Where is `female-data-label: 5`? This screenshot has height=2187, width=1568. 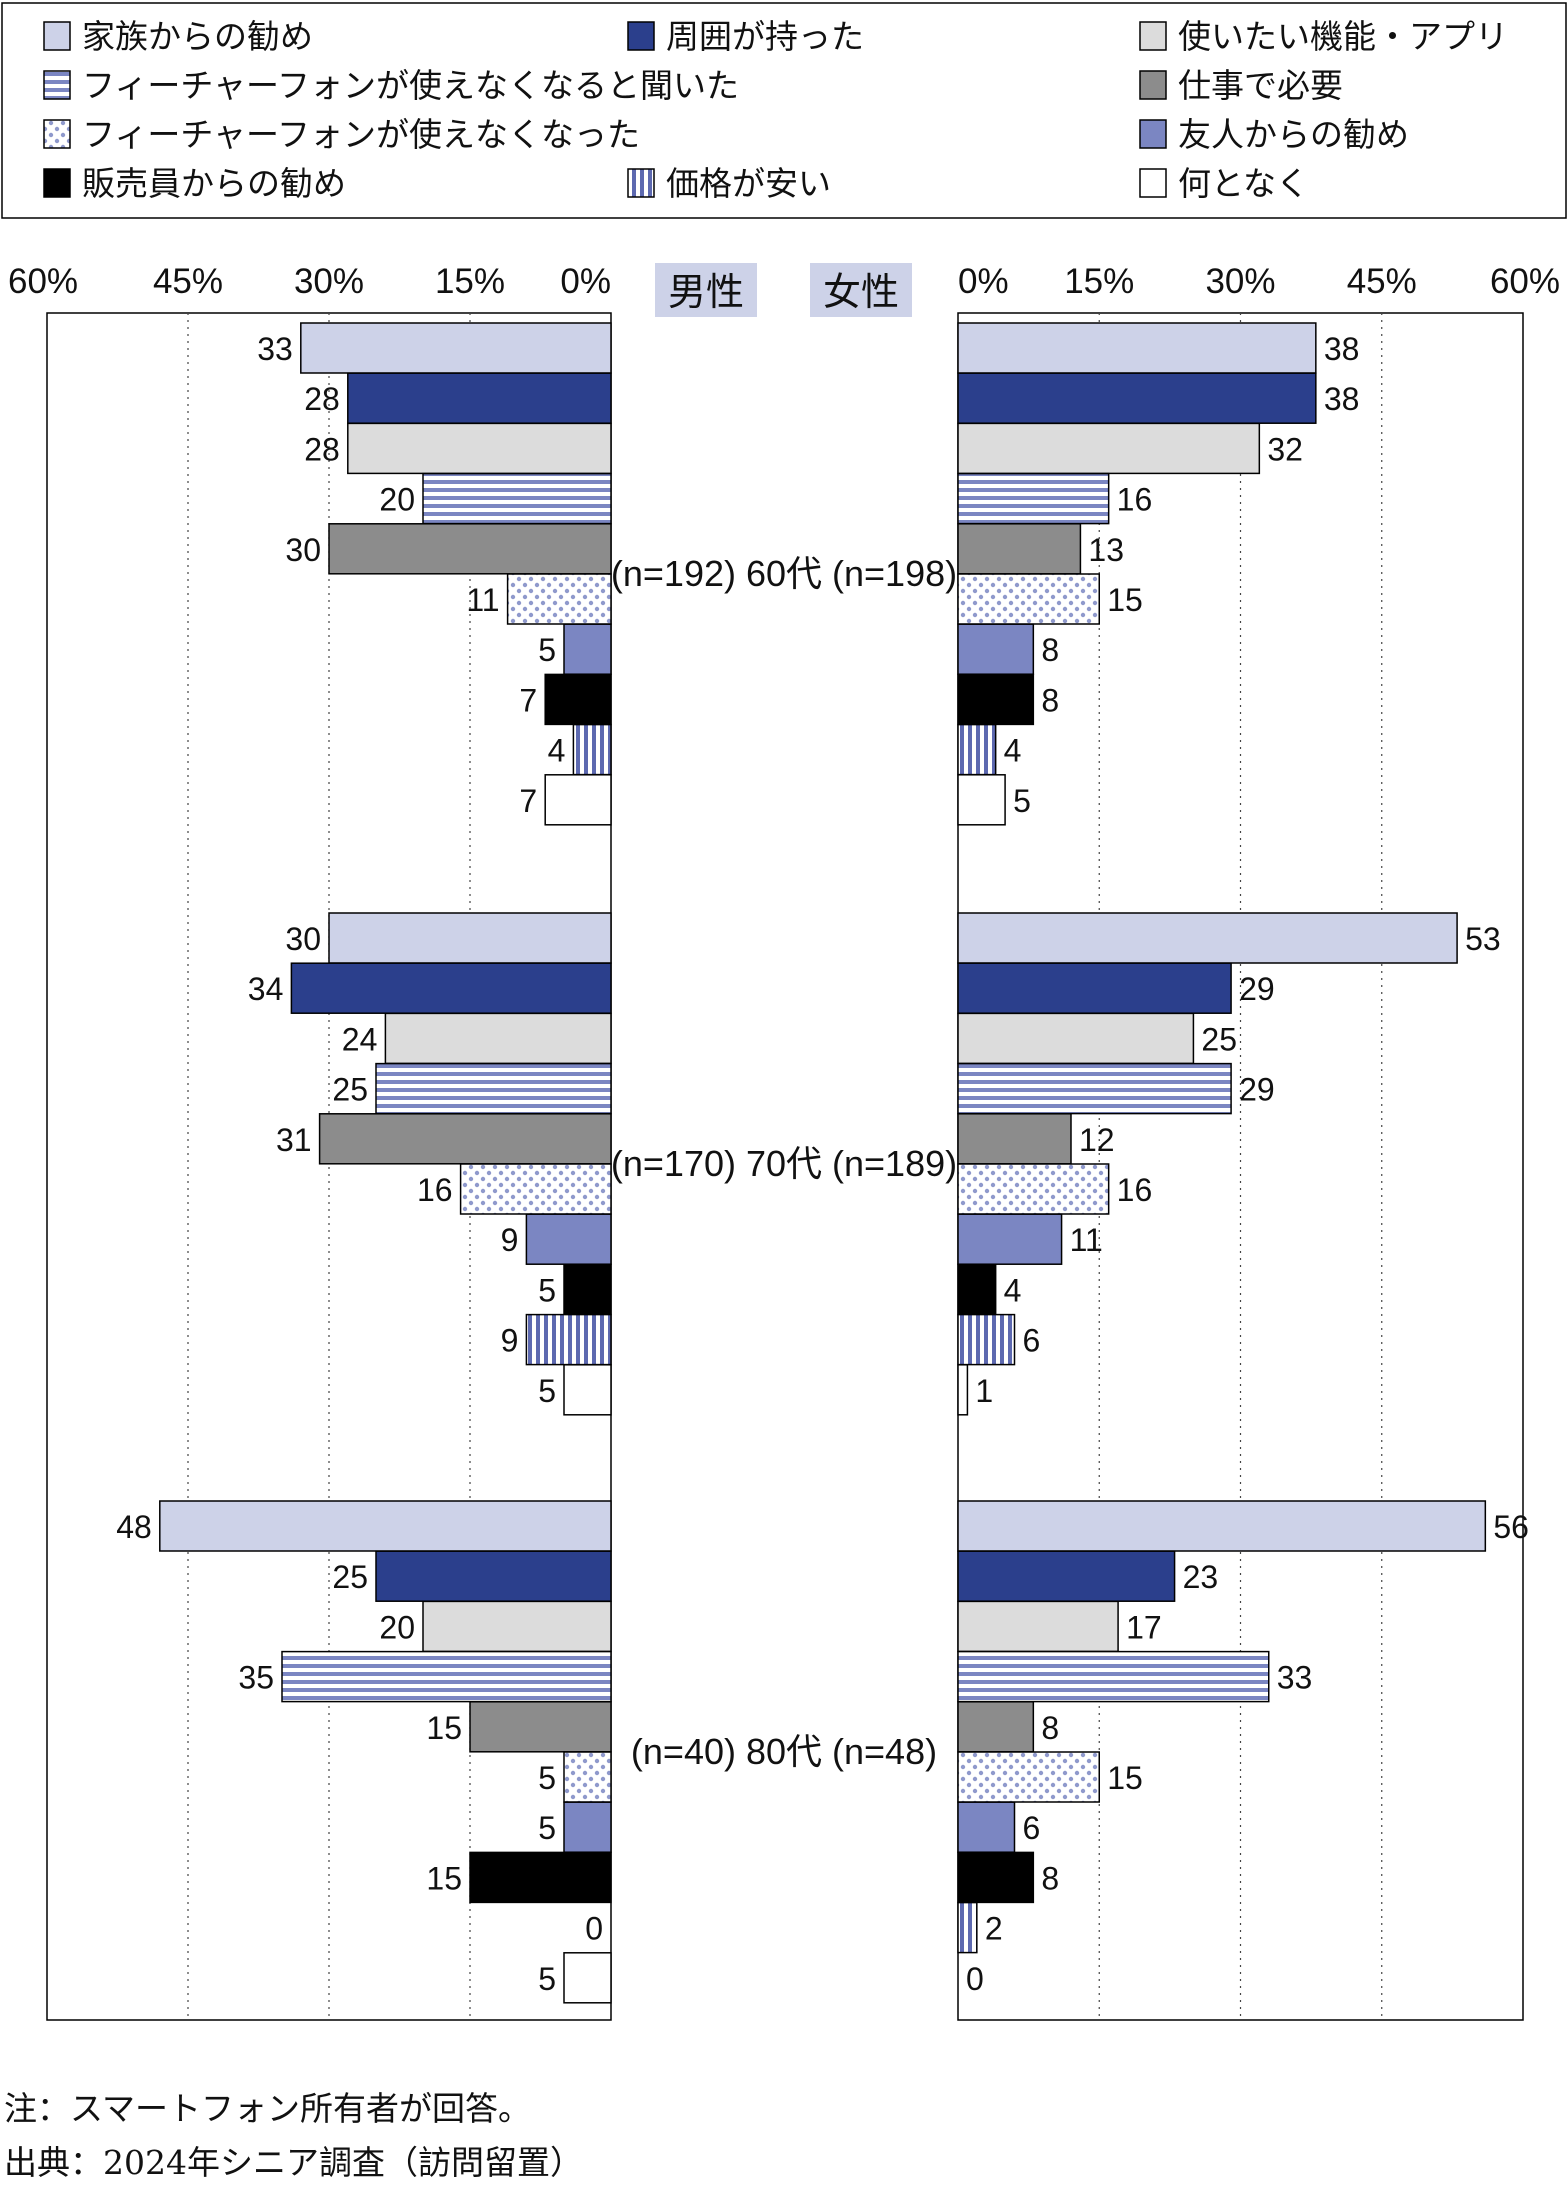 female-data-label: 5 is located at coordinates (1022, 801).